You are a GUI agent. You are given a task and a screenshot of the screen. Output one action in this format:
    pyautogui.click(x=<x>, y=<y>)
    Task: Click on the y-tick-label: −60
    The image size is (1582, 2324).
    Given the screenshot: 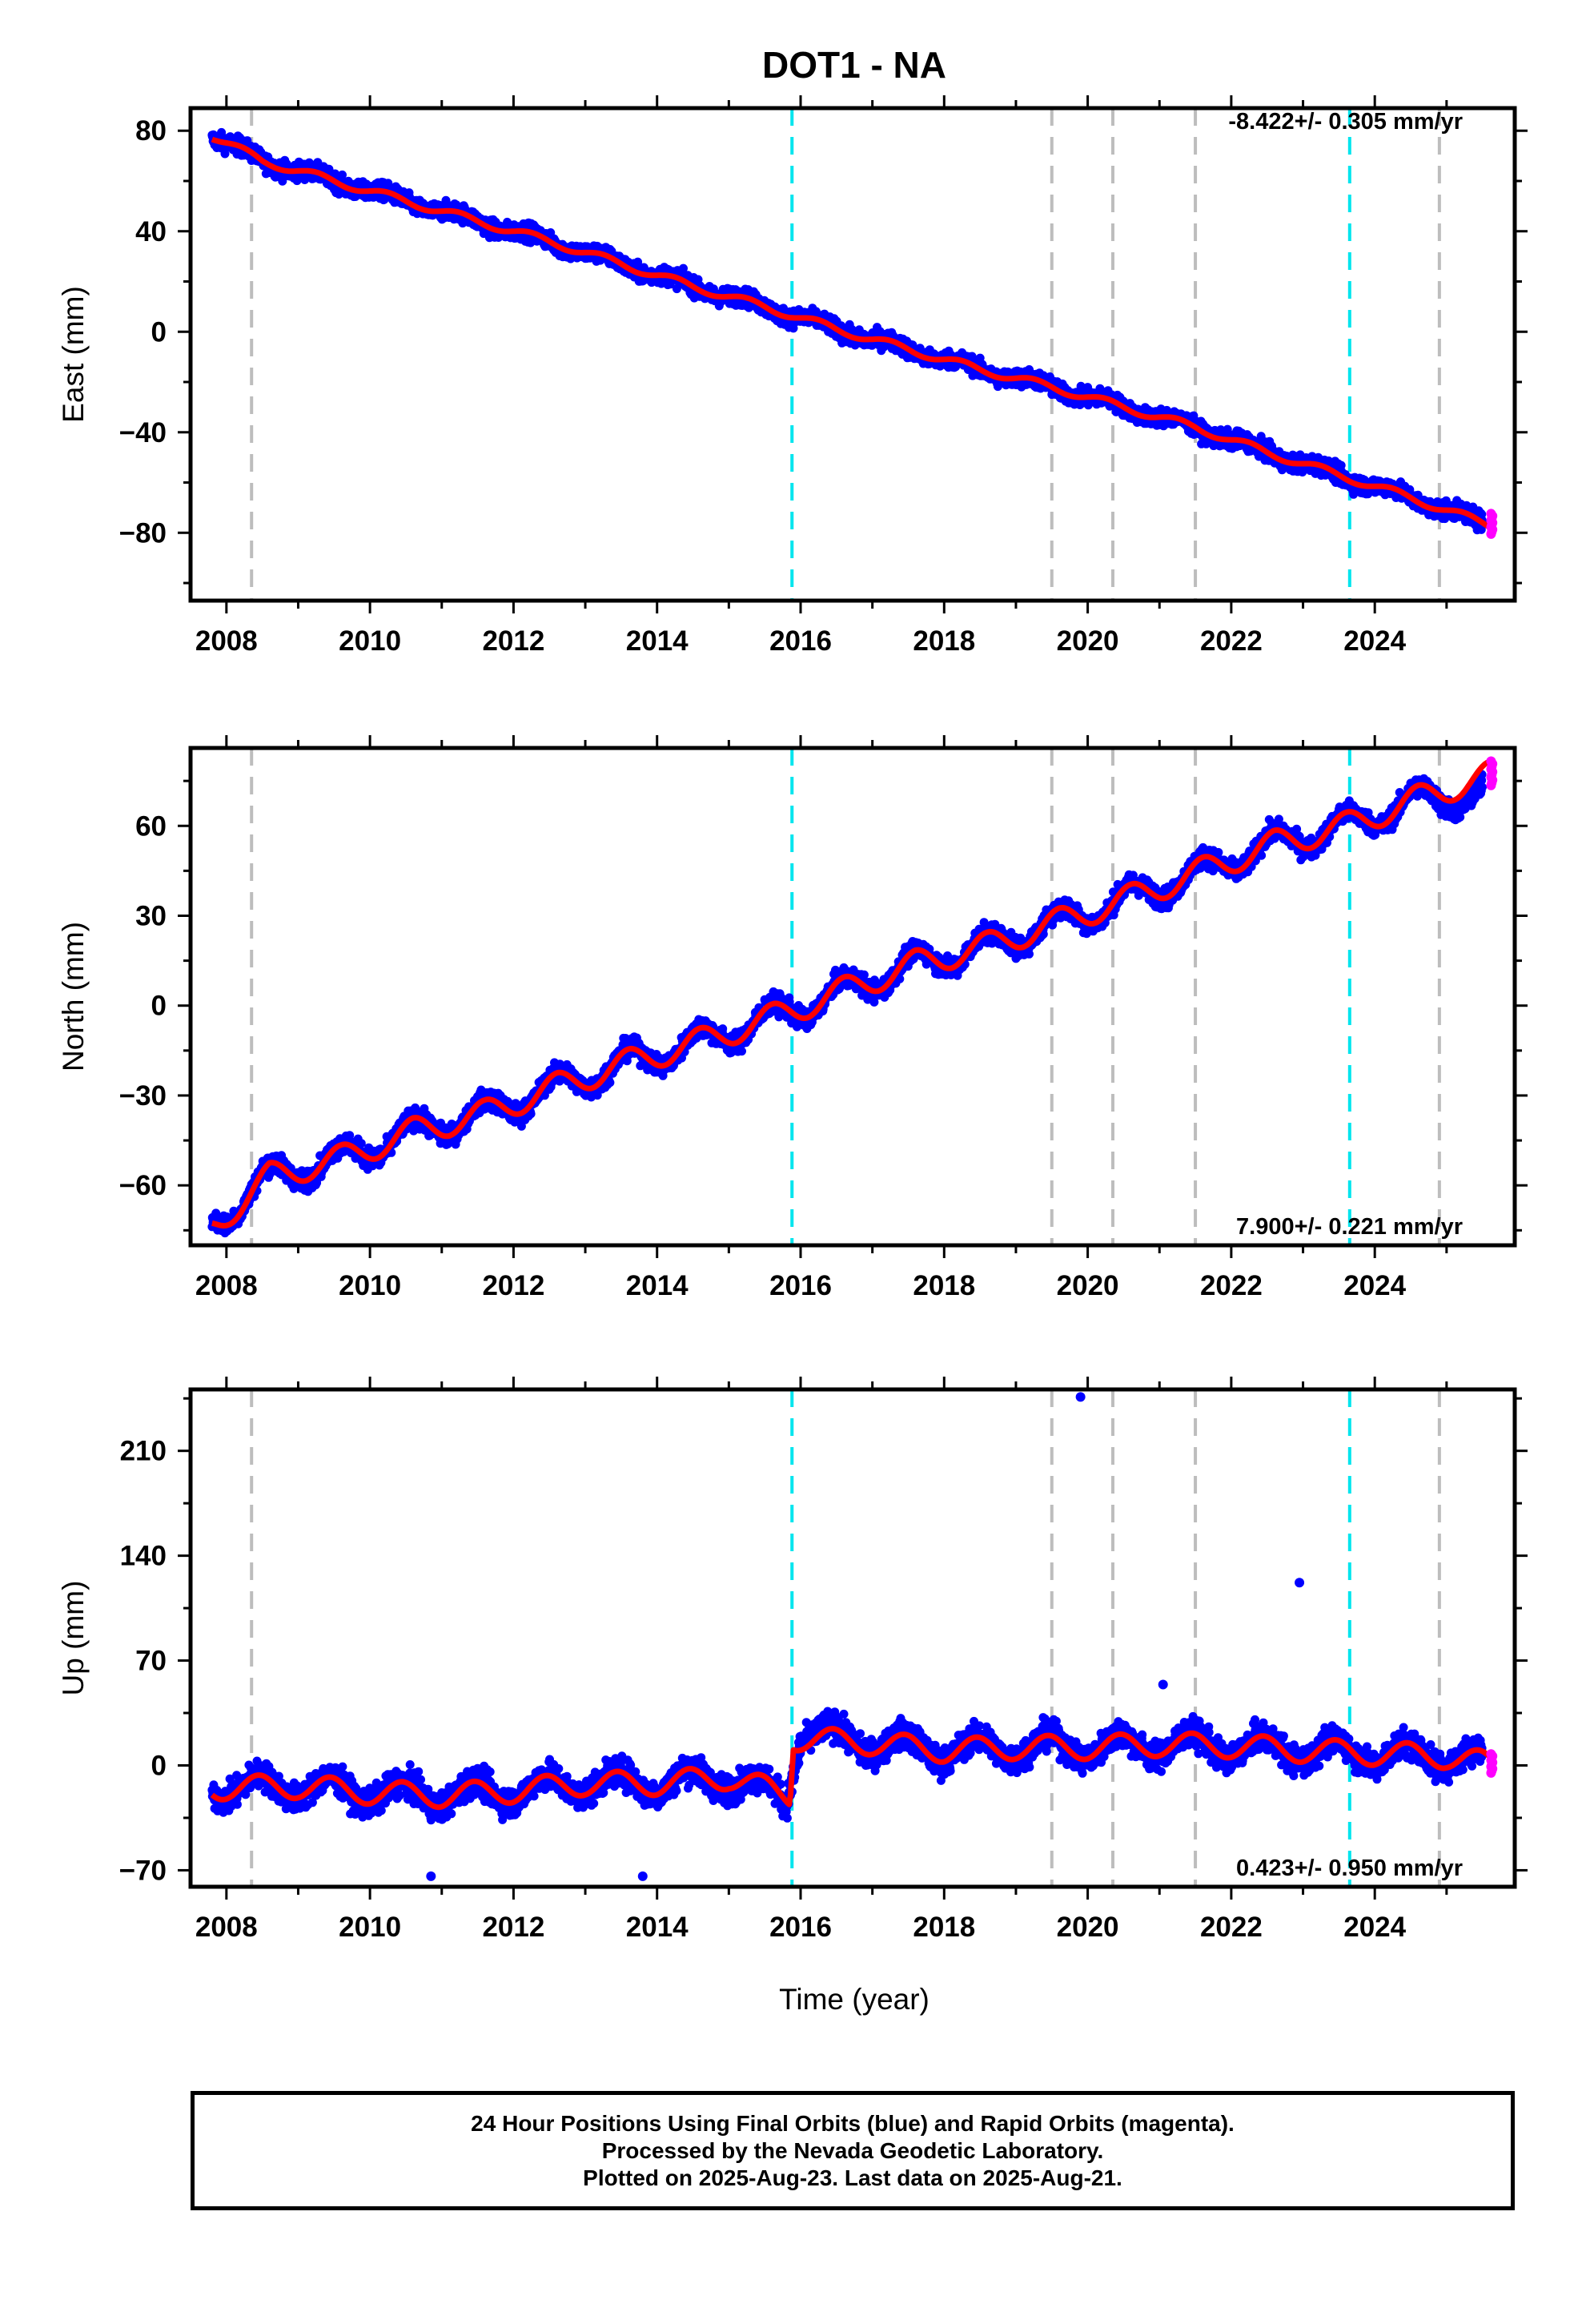 What is the action you would take?
    pyautogui.click(x=143, y=1185)
    